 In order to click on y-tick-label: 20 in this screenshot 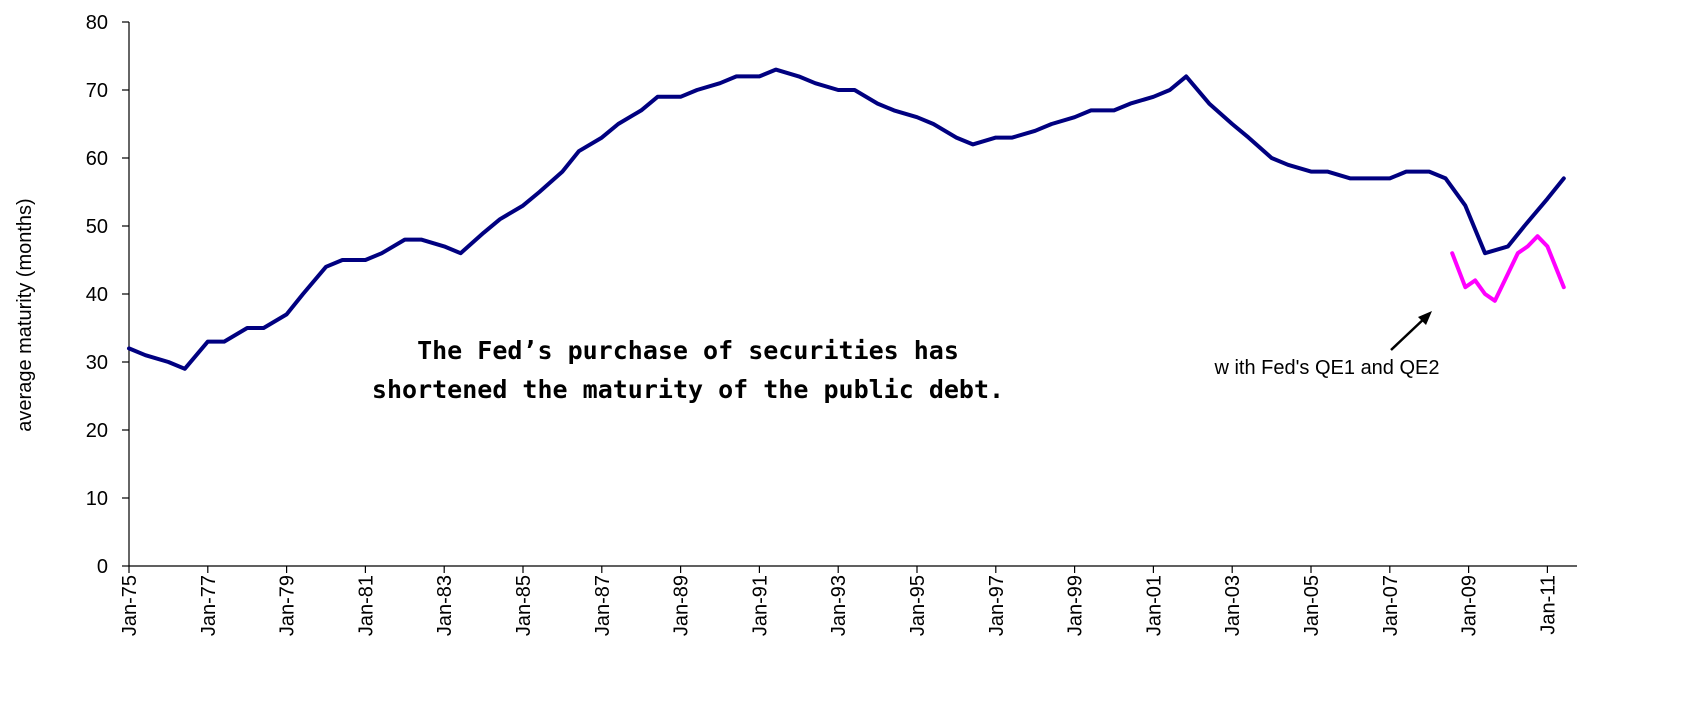, I will do `click(97, 431)`.